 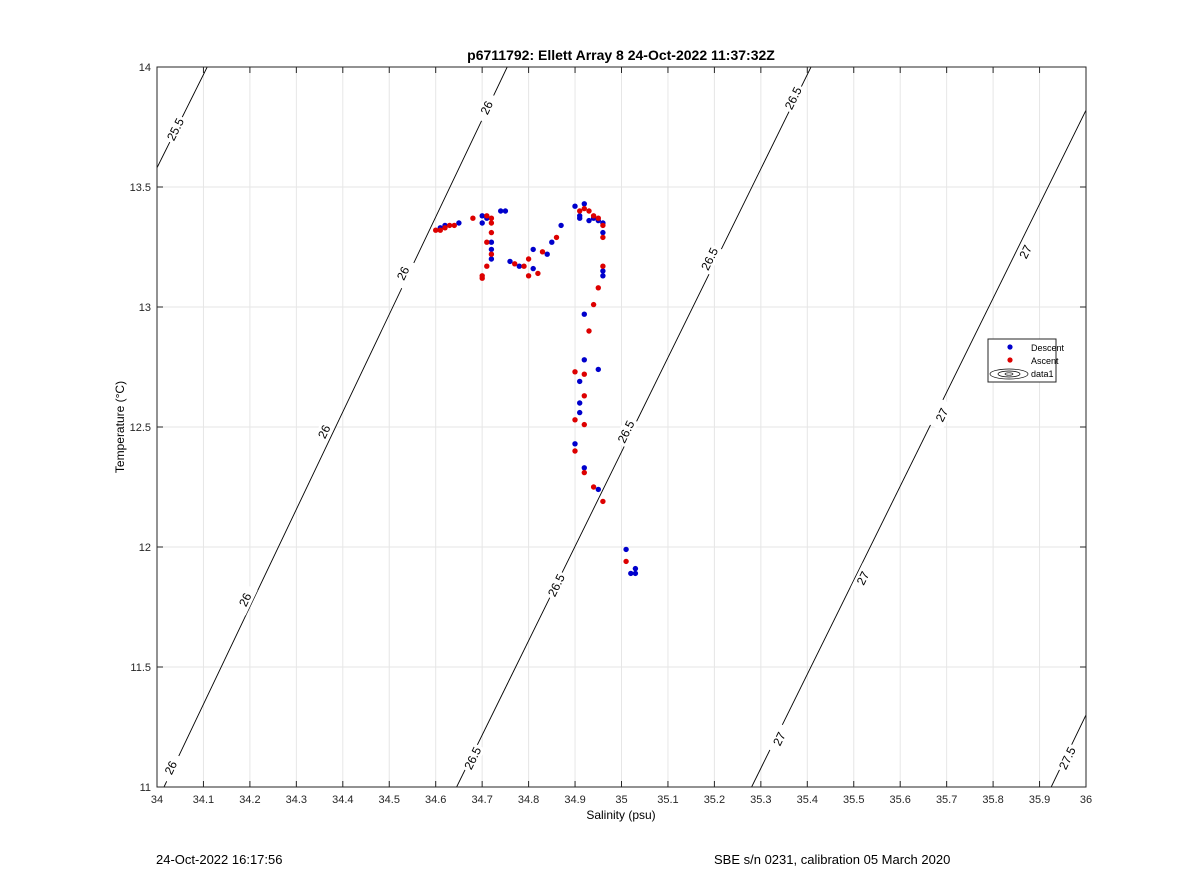 What do you see at coordinates (714, 800) in the screenshot?
I see `x-tick-label: 35.2` at bounding box center [714, 800].